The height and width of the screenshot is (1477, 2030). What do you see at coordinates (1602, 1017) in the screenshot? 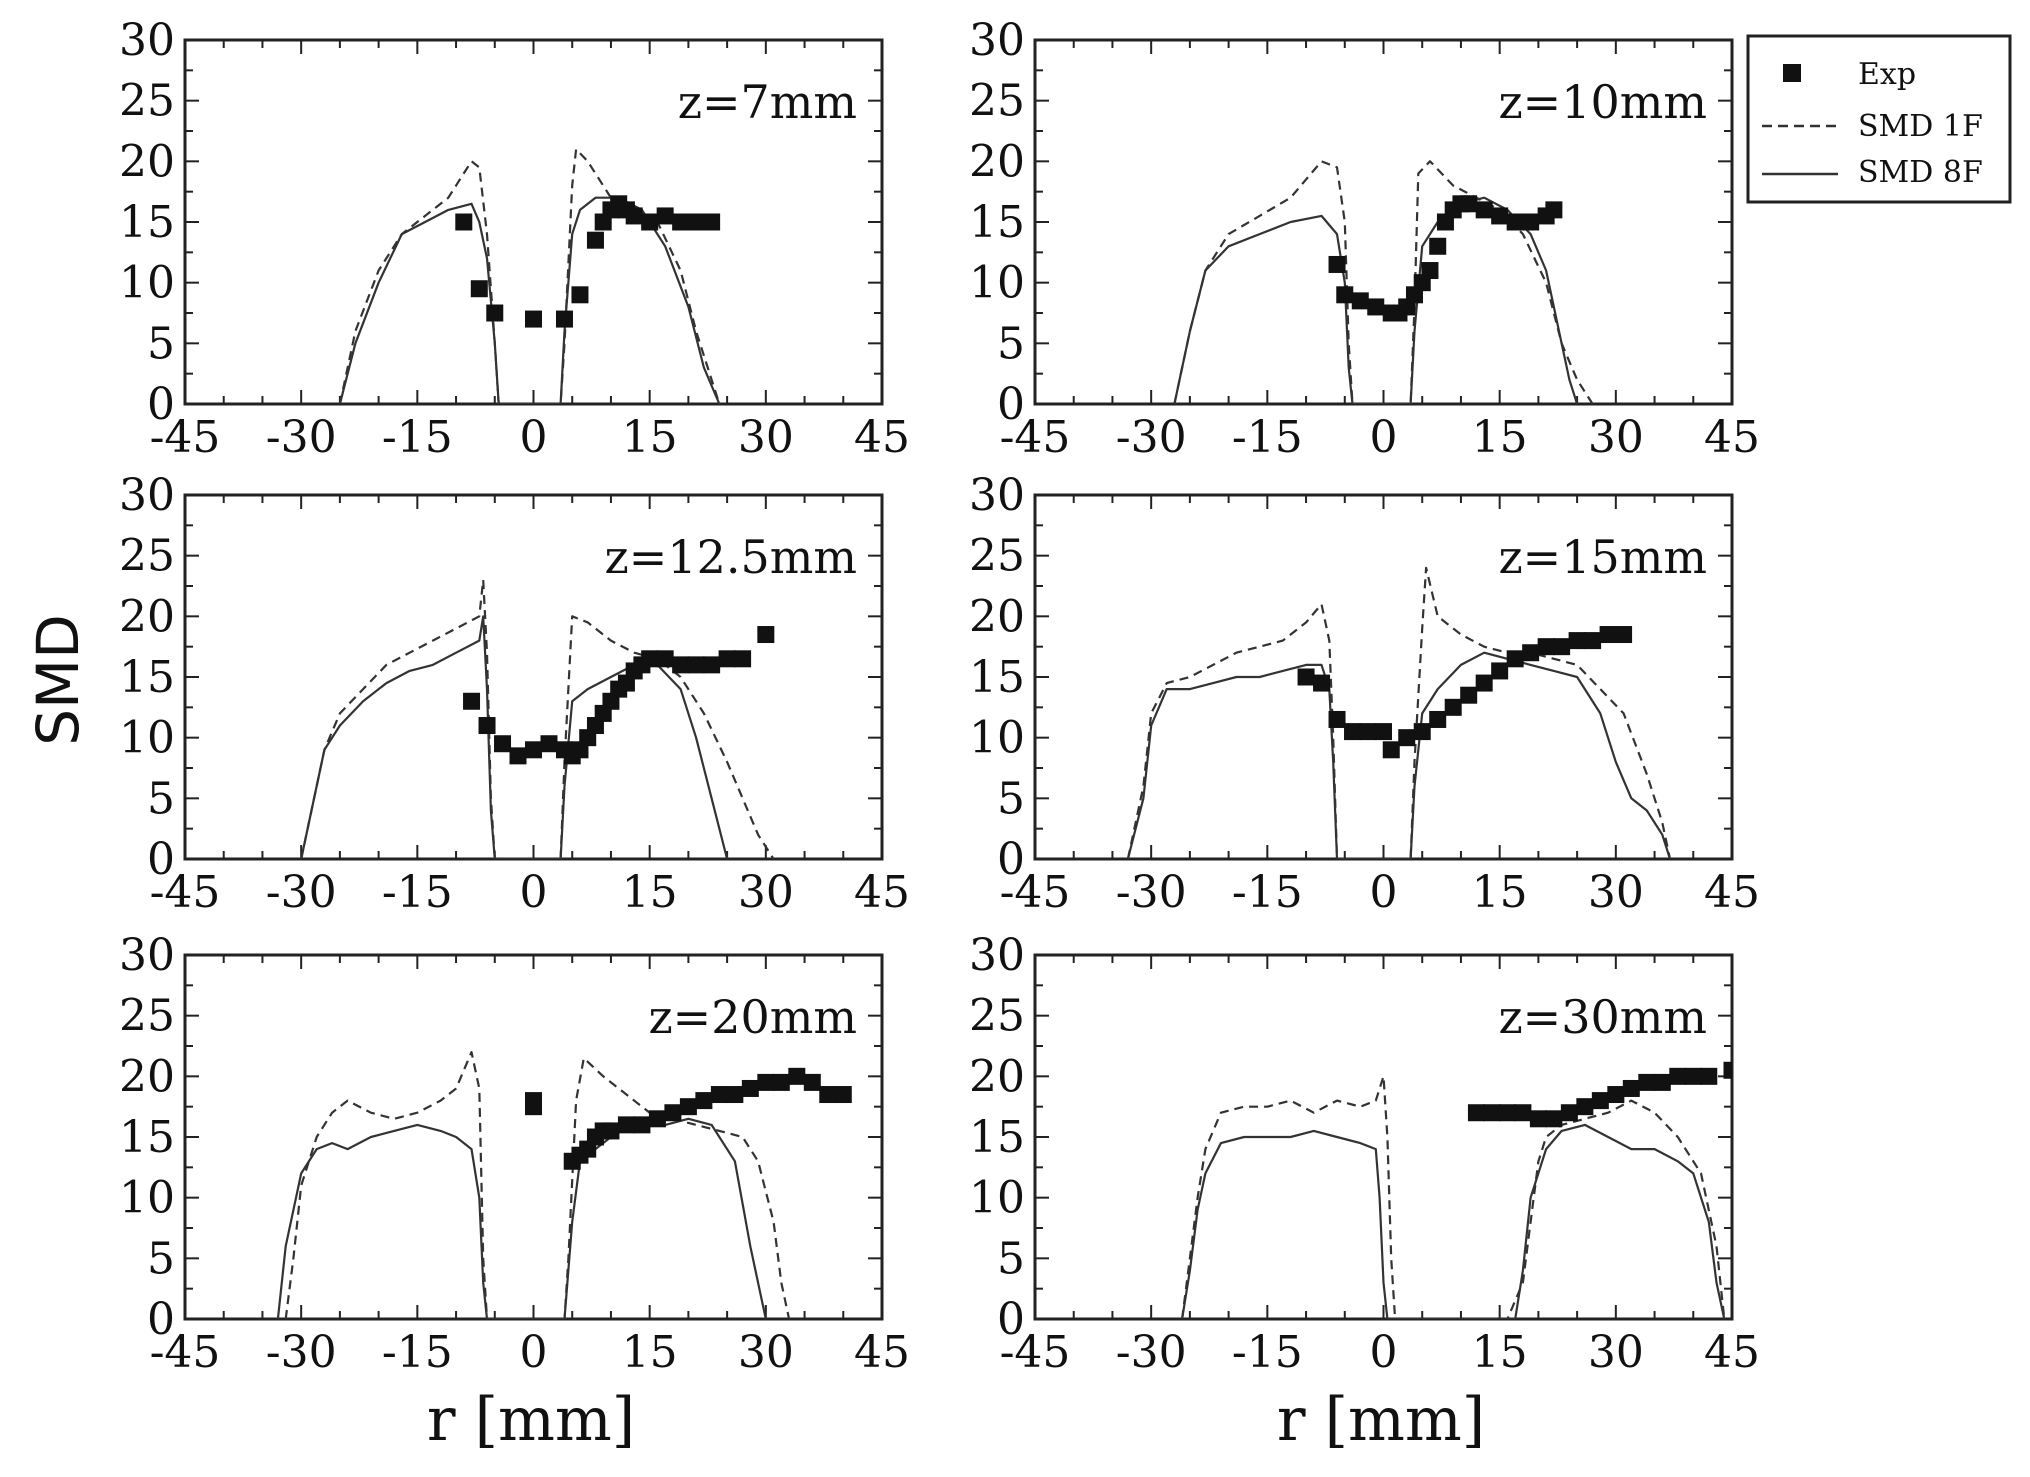
I see `panel-label: z=30mm` at bounding box center [1602, 1017].